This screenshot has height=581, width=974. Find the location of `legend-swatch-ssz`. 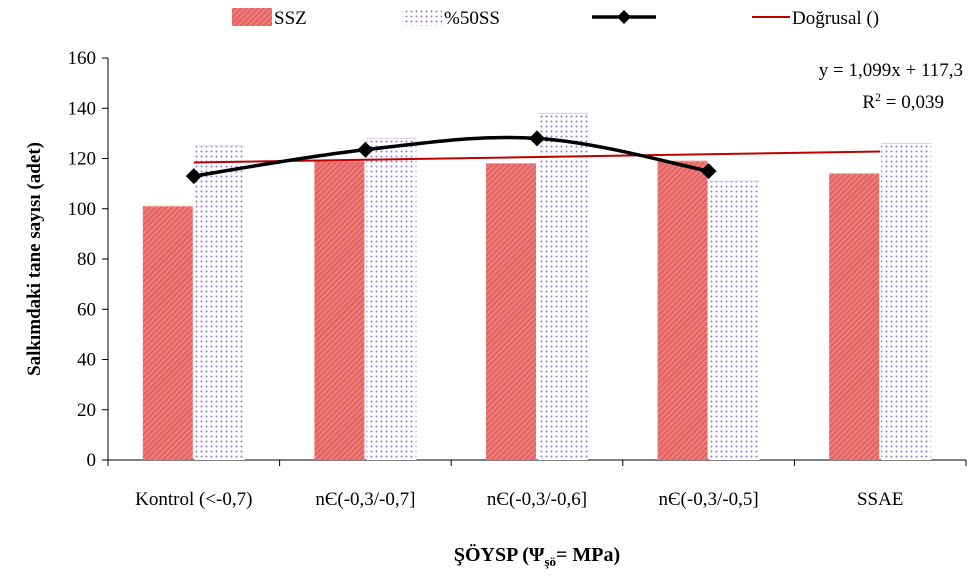

legend-swatch-ssz is located at coordinates (252, 17).